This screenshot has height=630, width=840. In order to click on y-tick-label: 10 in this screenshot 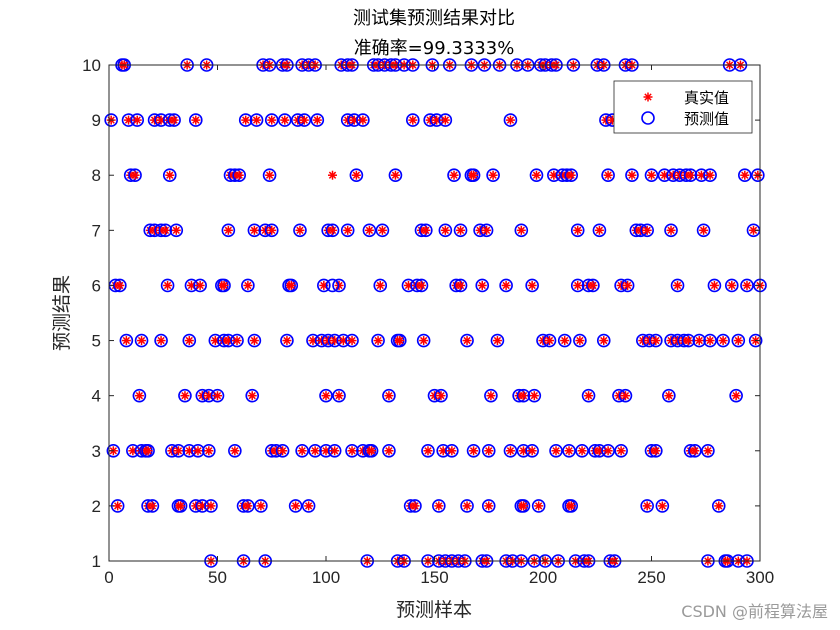, I will do `click(91, 65)`.